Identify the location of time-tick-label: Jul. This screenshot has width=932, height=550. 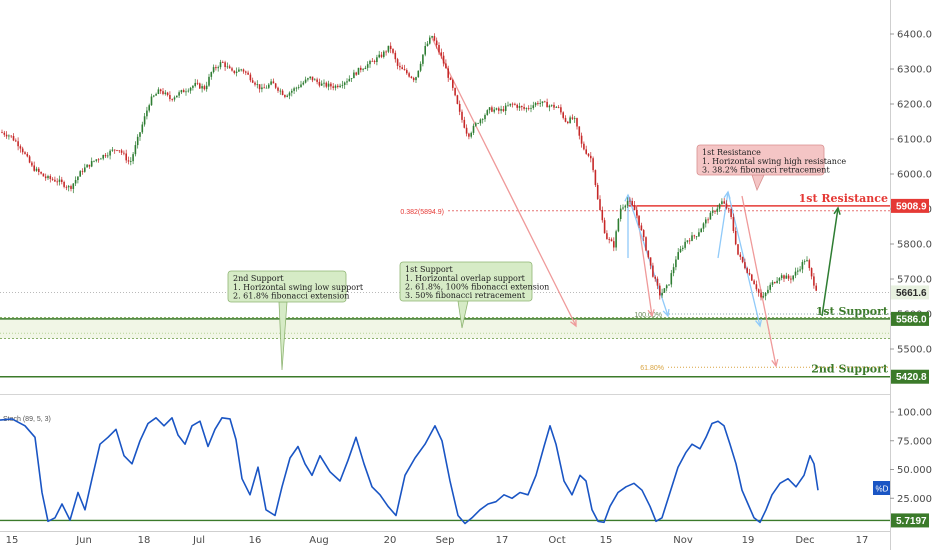
(198, 540).